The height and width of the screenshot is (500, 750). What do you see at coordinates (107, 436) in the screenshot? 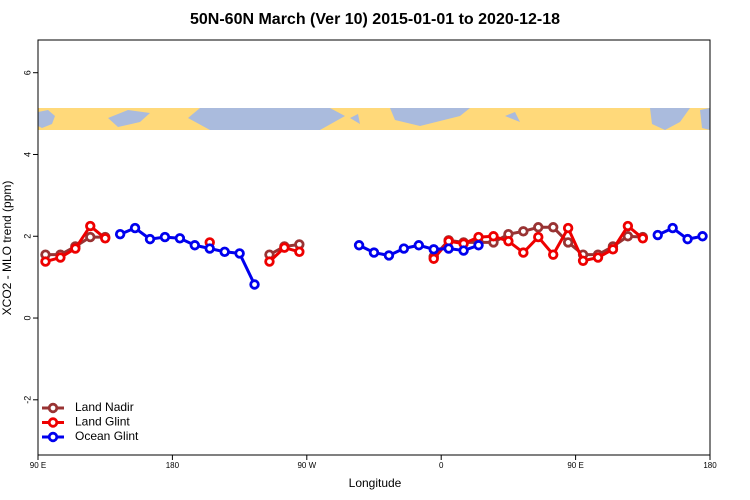
I see `legend-label: Ocean Glint` at bounding box center [107, 436].